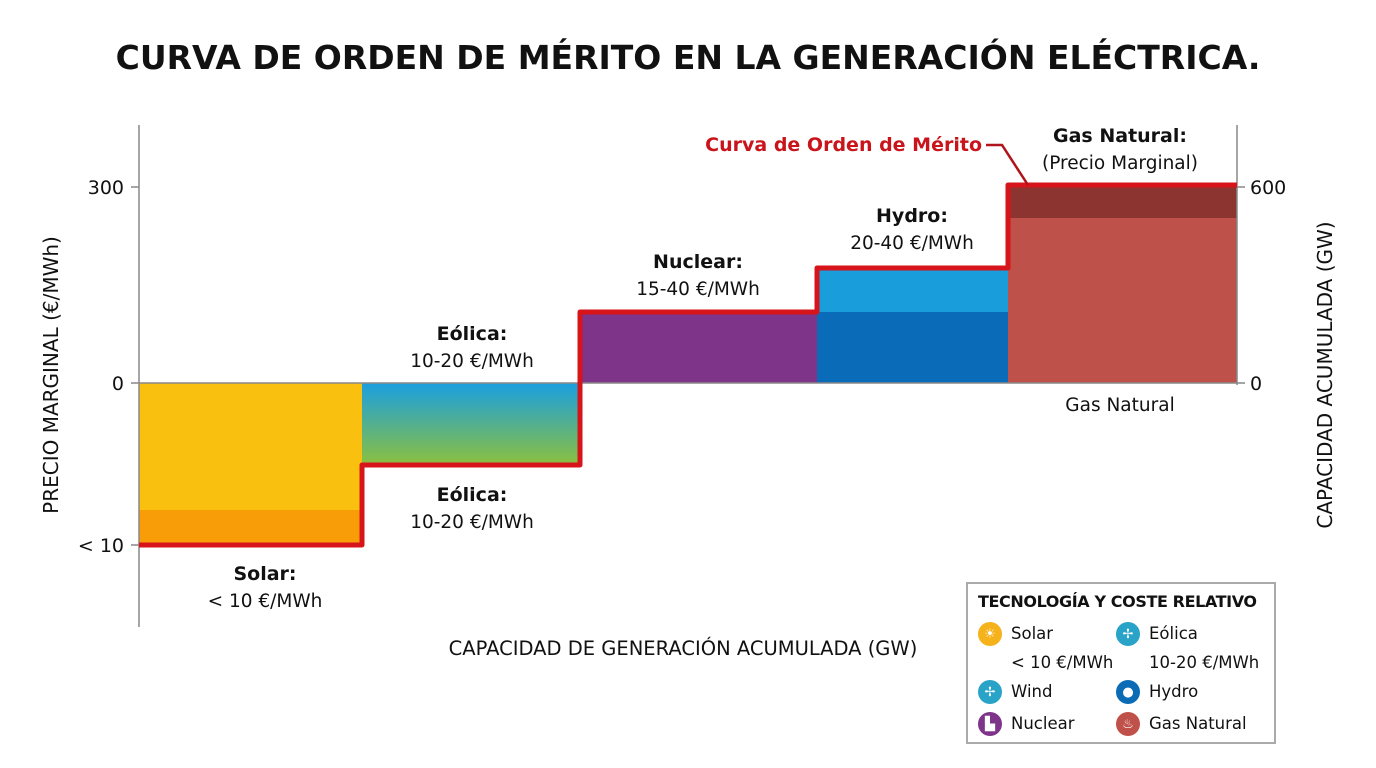 This screenshot has width=1376, height=768. What do you see at coordinates (471, 424) in the screenshot?
I see `bar-e-lica` at bounding box center [471, 424].